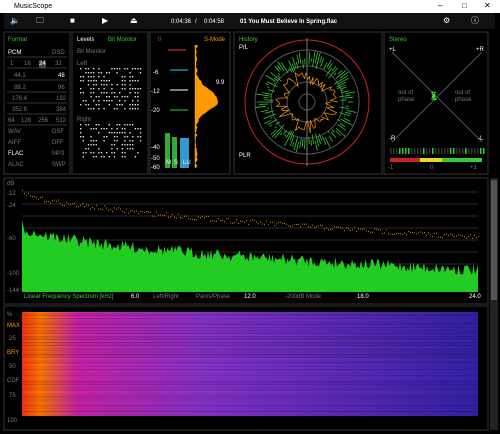 This screenshot has width=500, height=434. Describe the element at coordinates (134, 20) in the screenshot. I see `eject-button: ⏏` at that location.